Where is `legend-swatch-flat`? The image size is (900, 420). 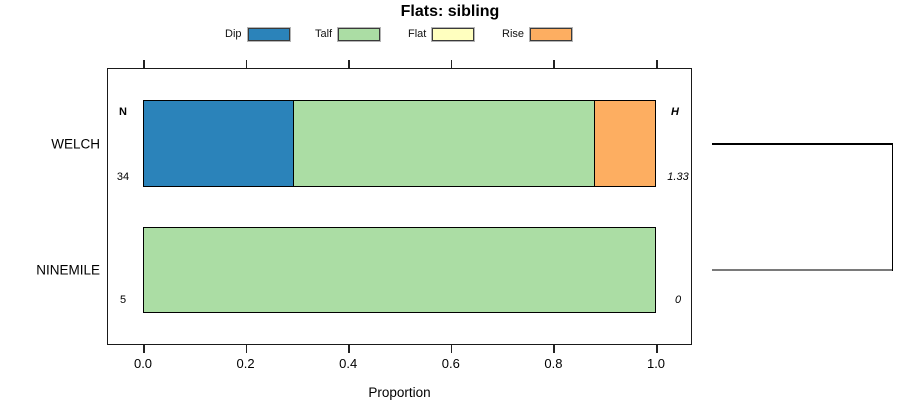 legend-swatch-flat is located at coordinates (453, 34).